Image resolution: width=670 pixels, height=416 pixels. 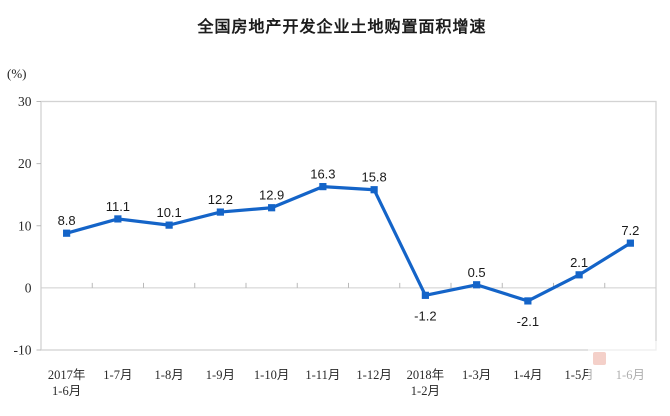 What do you see at coordinates (220, 199) in the screenshot?
I see `data-point-label: 12.2` at bounding box center [220, 199].